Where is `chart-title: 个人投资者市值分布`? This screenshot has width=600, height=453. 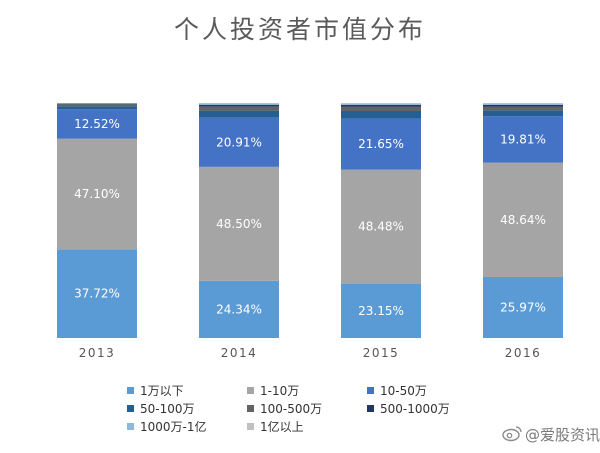
chart-title: 个人投资者市值分布 is located at coordinates (300, 29).